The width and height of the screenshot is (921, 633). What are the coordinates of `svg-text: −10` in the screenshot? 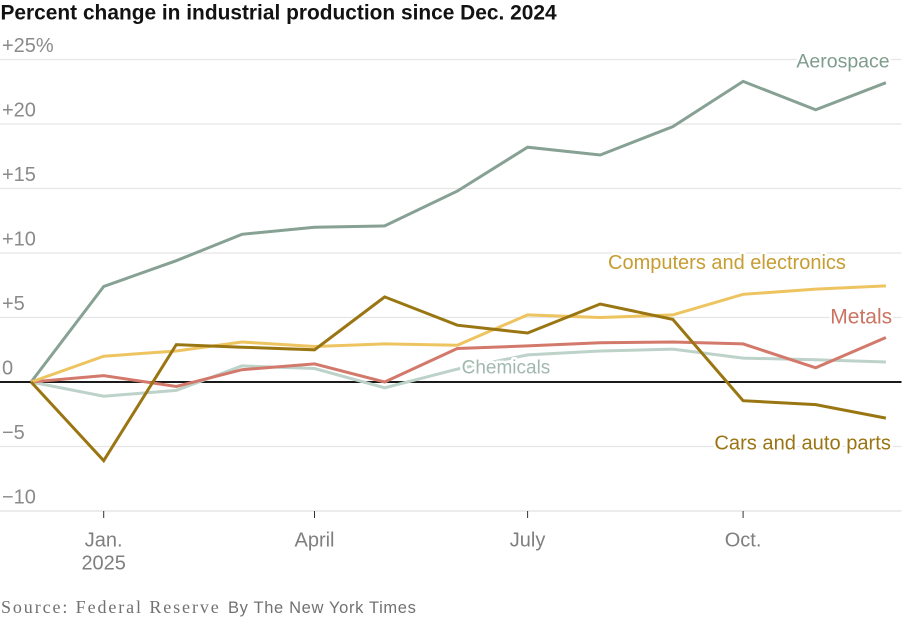 It's located at (19, 498).